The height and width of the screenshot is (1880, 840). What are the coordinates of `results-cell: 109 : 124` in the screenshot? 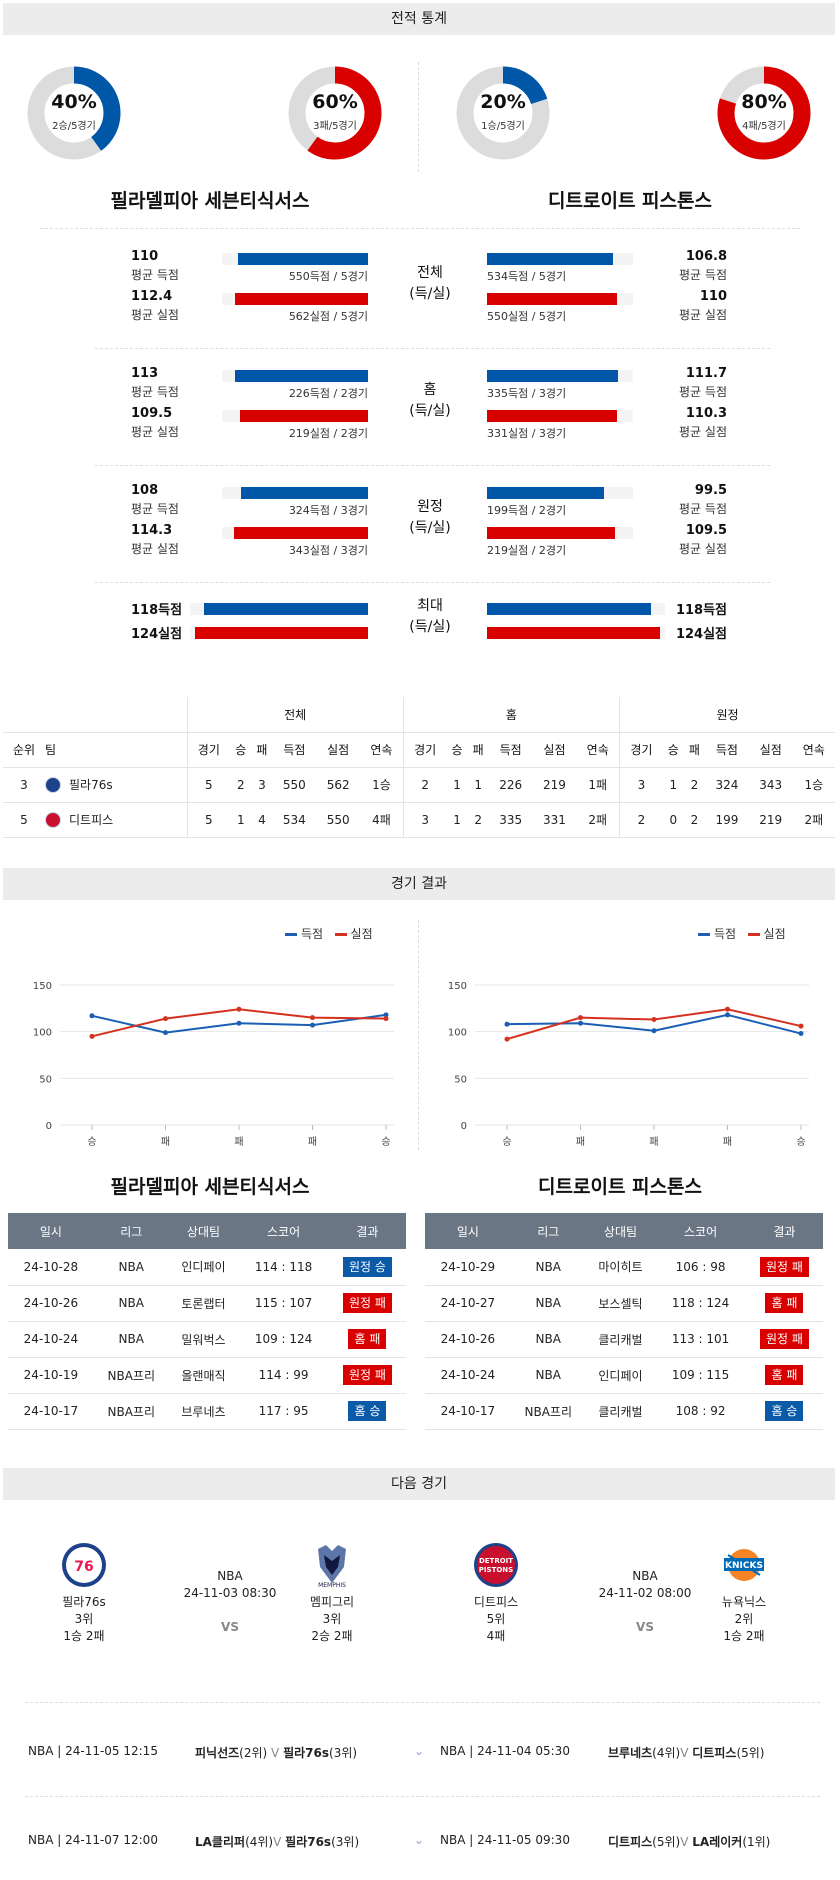 It's located at (283, 1339).